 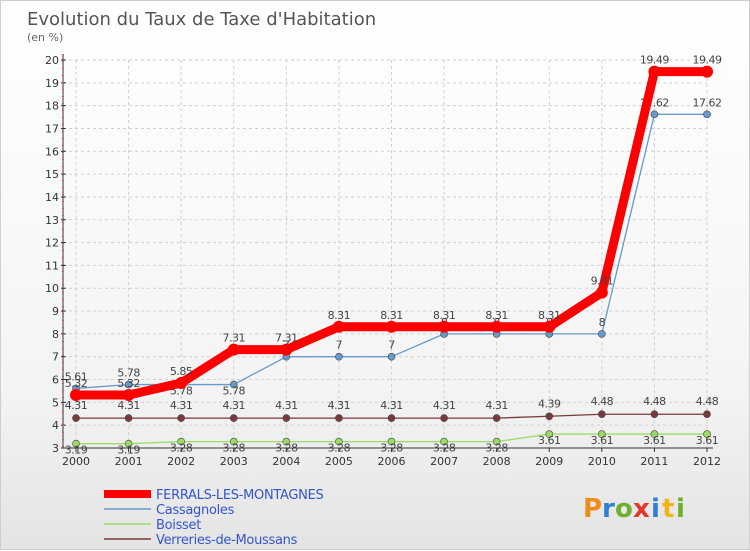 I want to click on data-label: 5.61, so click(x=76, y=376).